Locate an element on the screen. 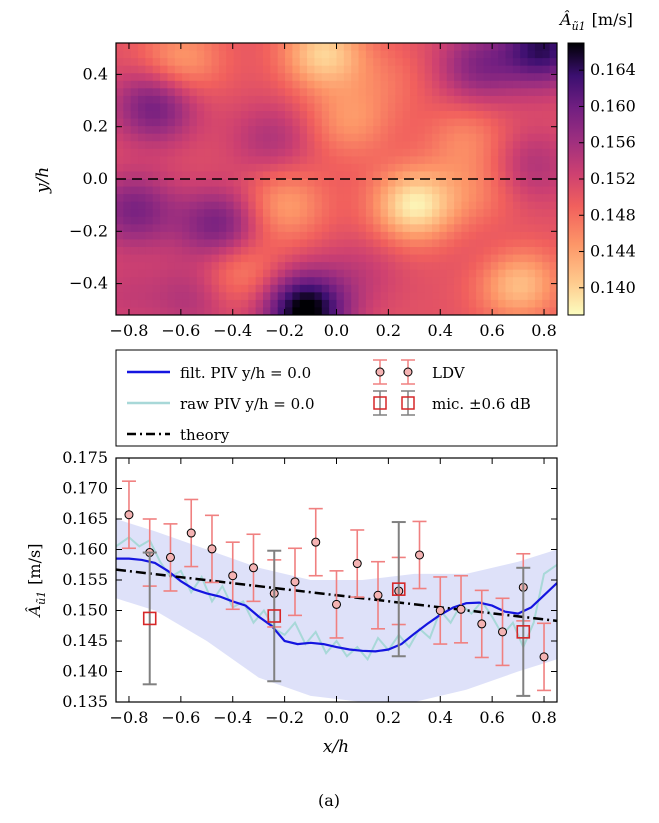 This screenshot has width=659, height=823. colorbar-label-sub: ũ1 is located at coordinates (579, 26).